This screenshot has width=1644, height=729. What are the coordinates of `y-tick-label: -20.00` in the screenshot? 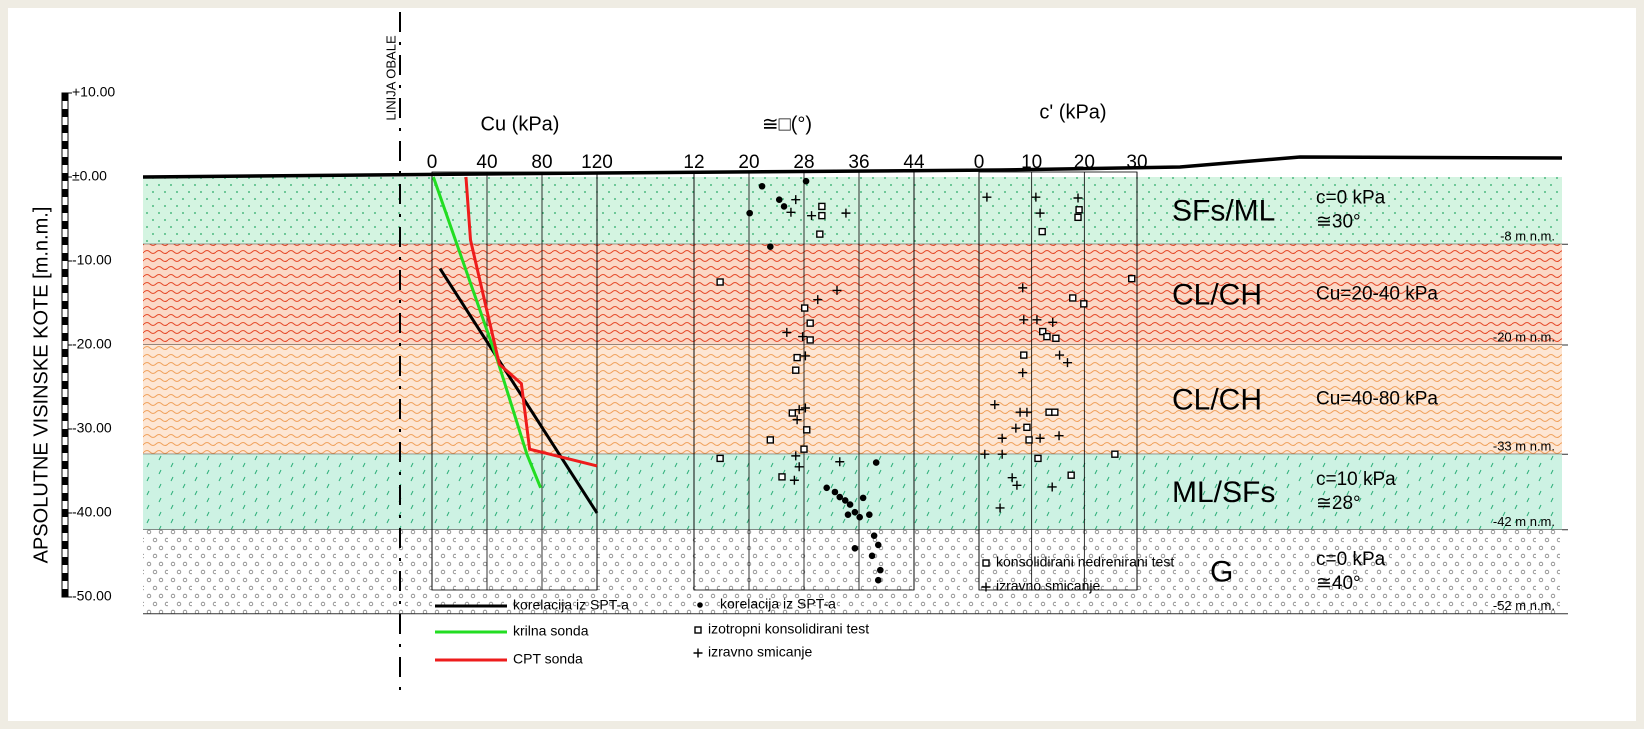 It's located at (92, 344).